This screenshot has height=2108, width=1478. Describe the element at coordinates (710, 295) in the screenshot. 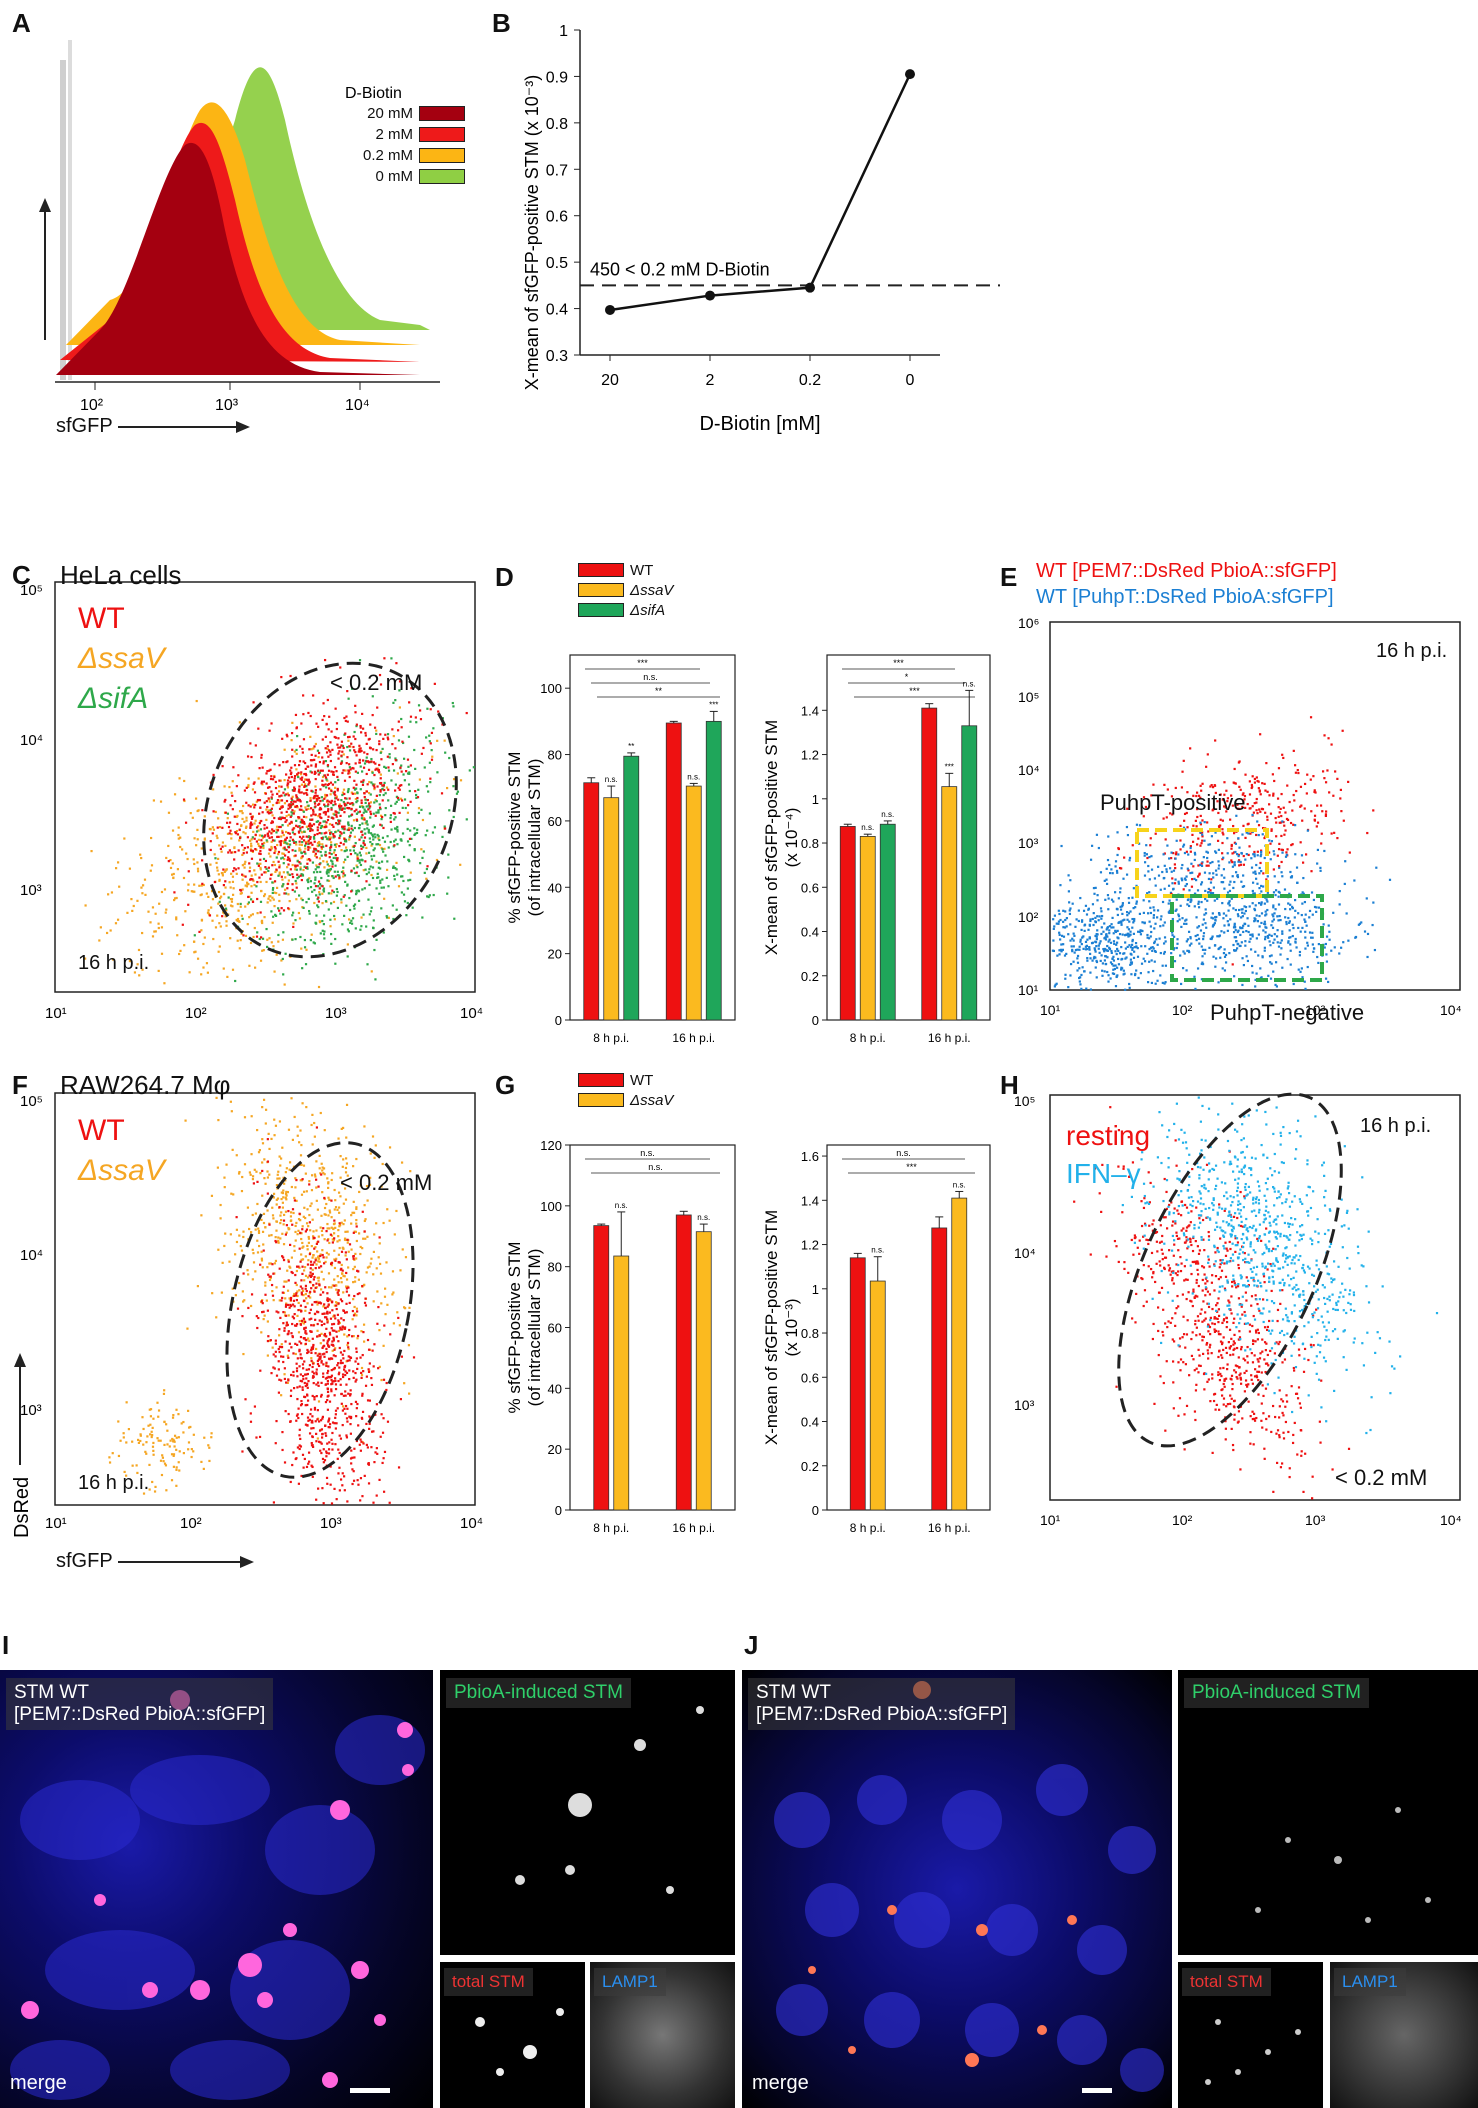

I see `data-point` at that location.